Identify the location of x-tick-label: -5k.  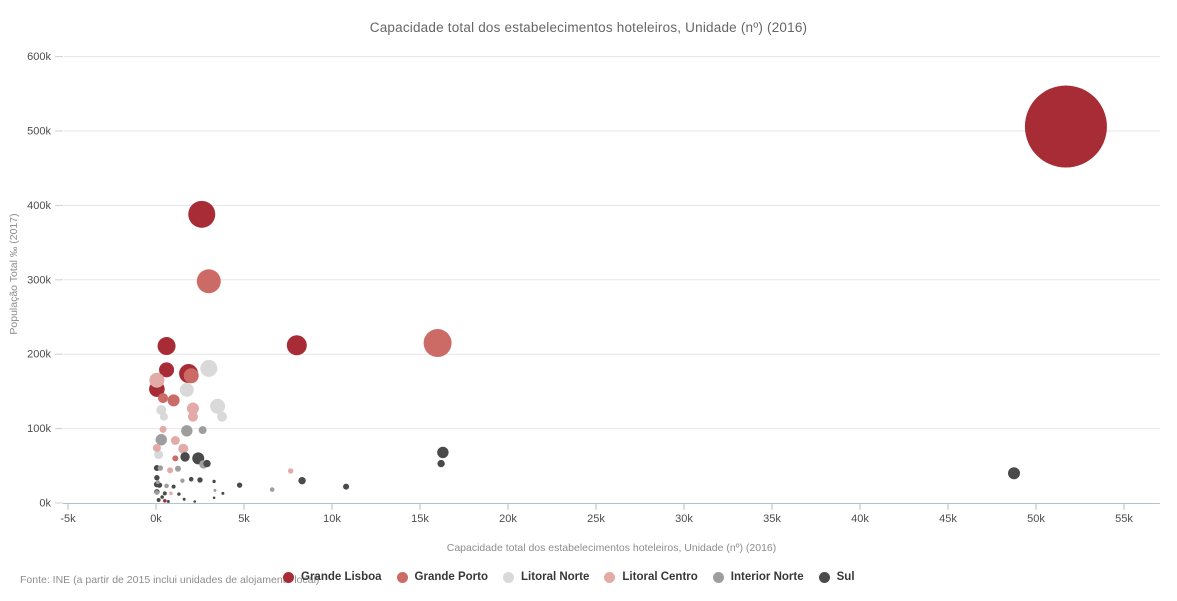
(68, 519).